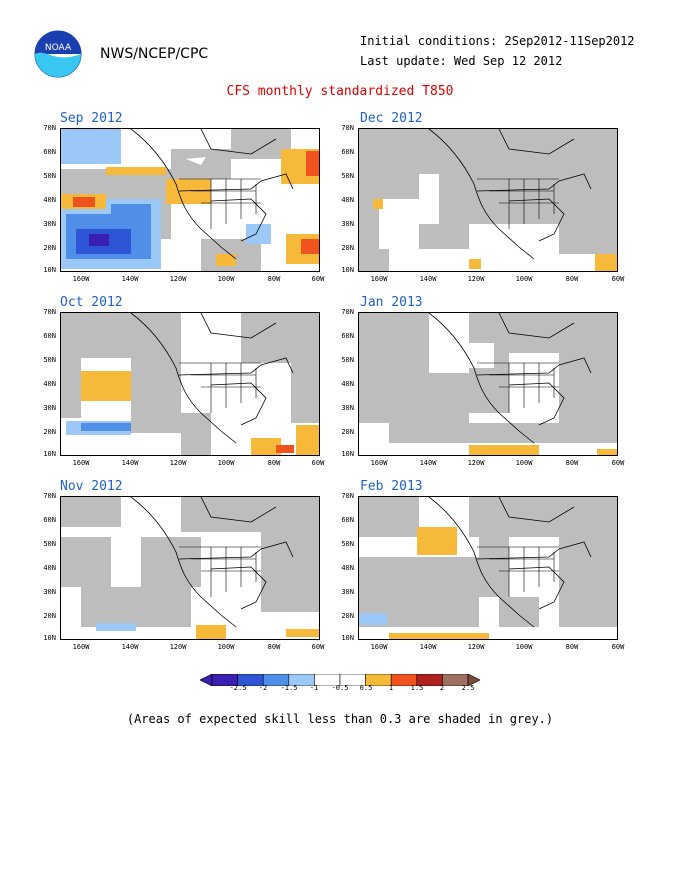 This screenshot has height=880, width=680. I want to click on colorbar-label: 1.5, so click(417, 688).